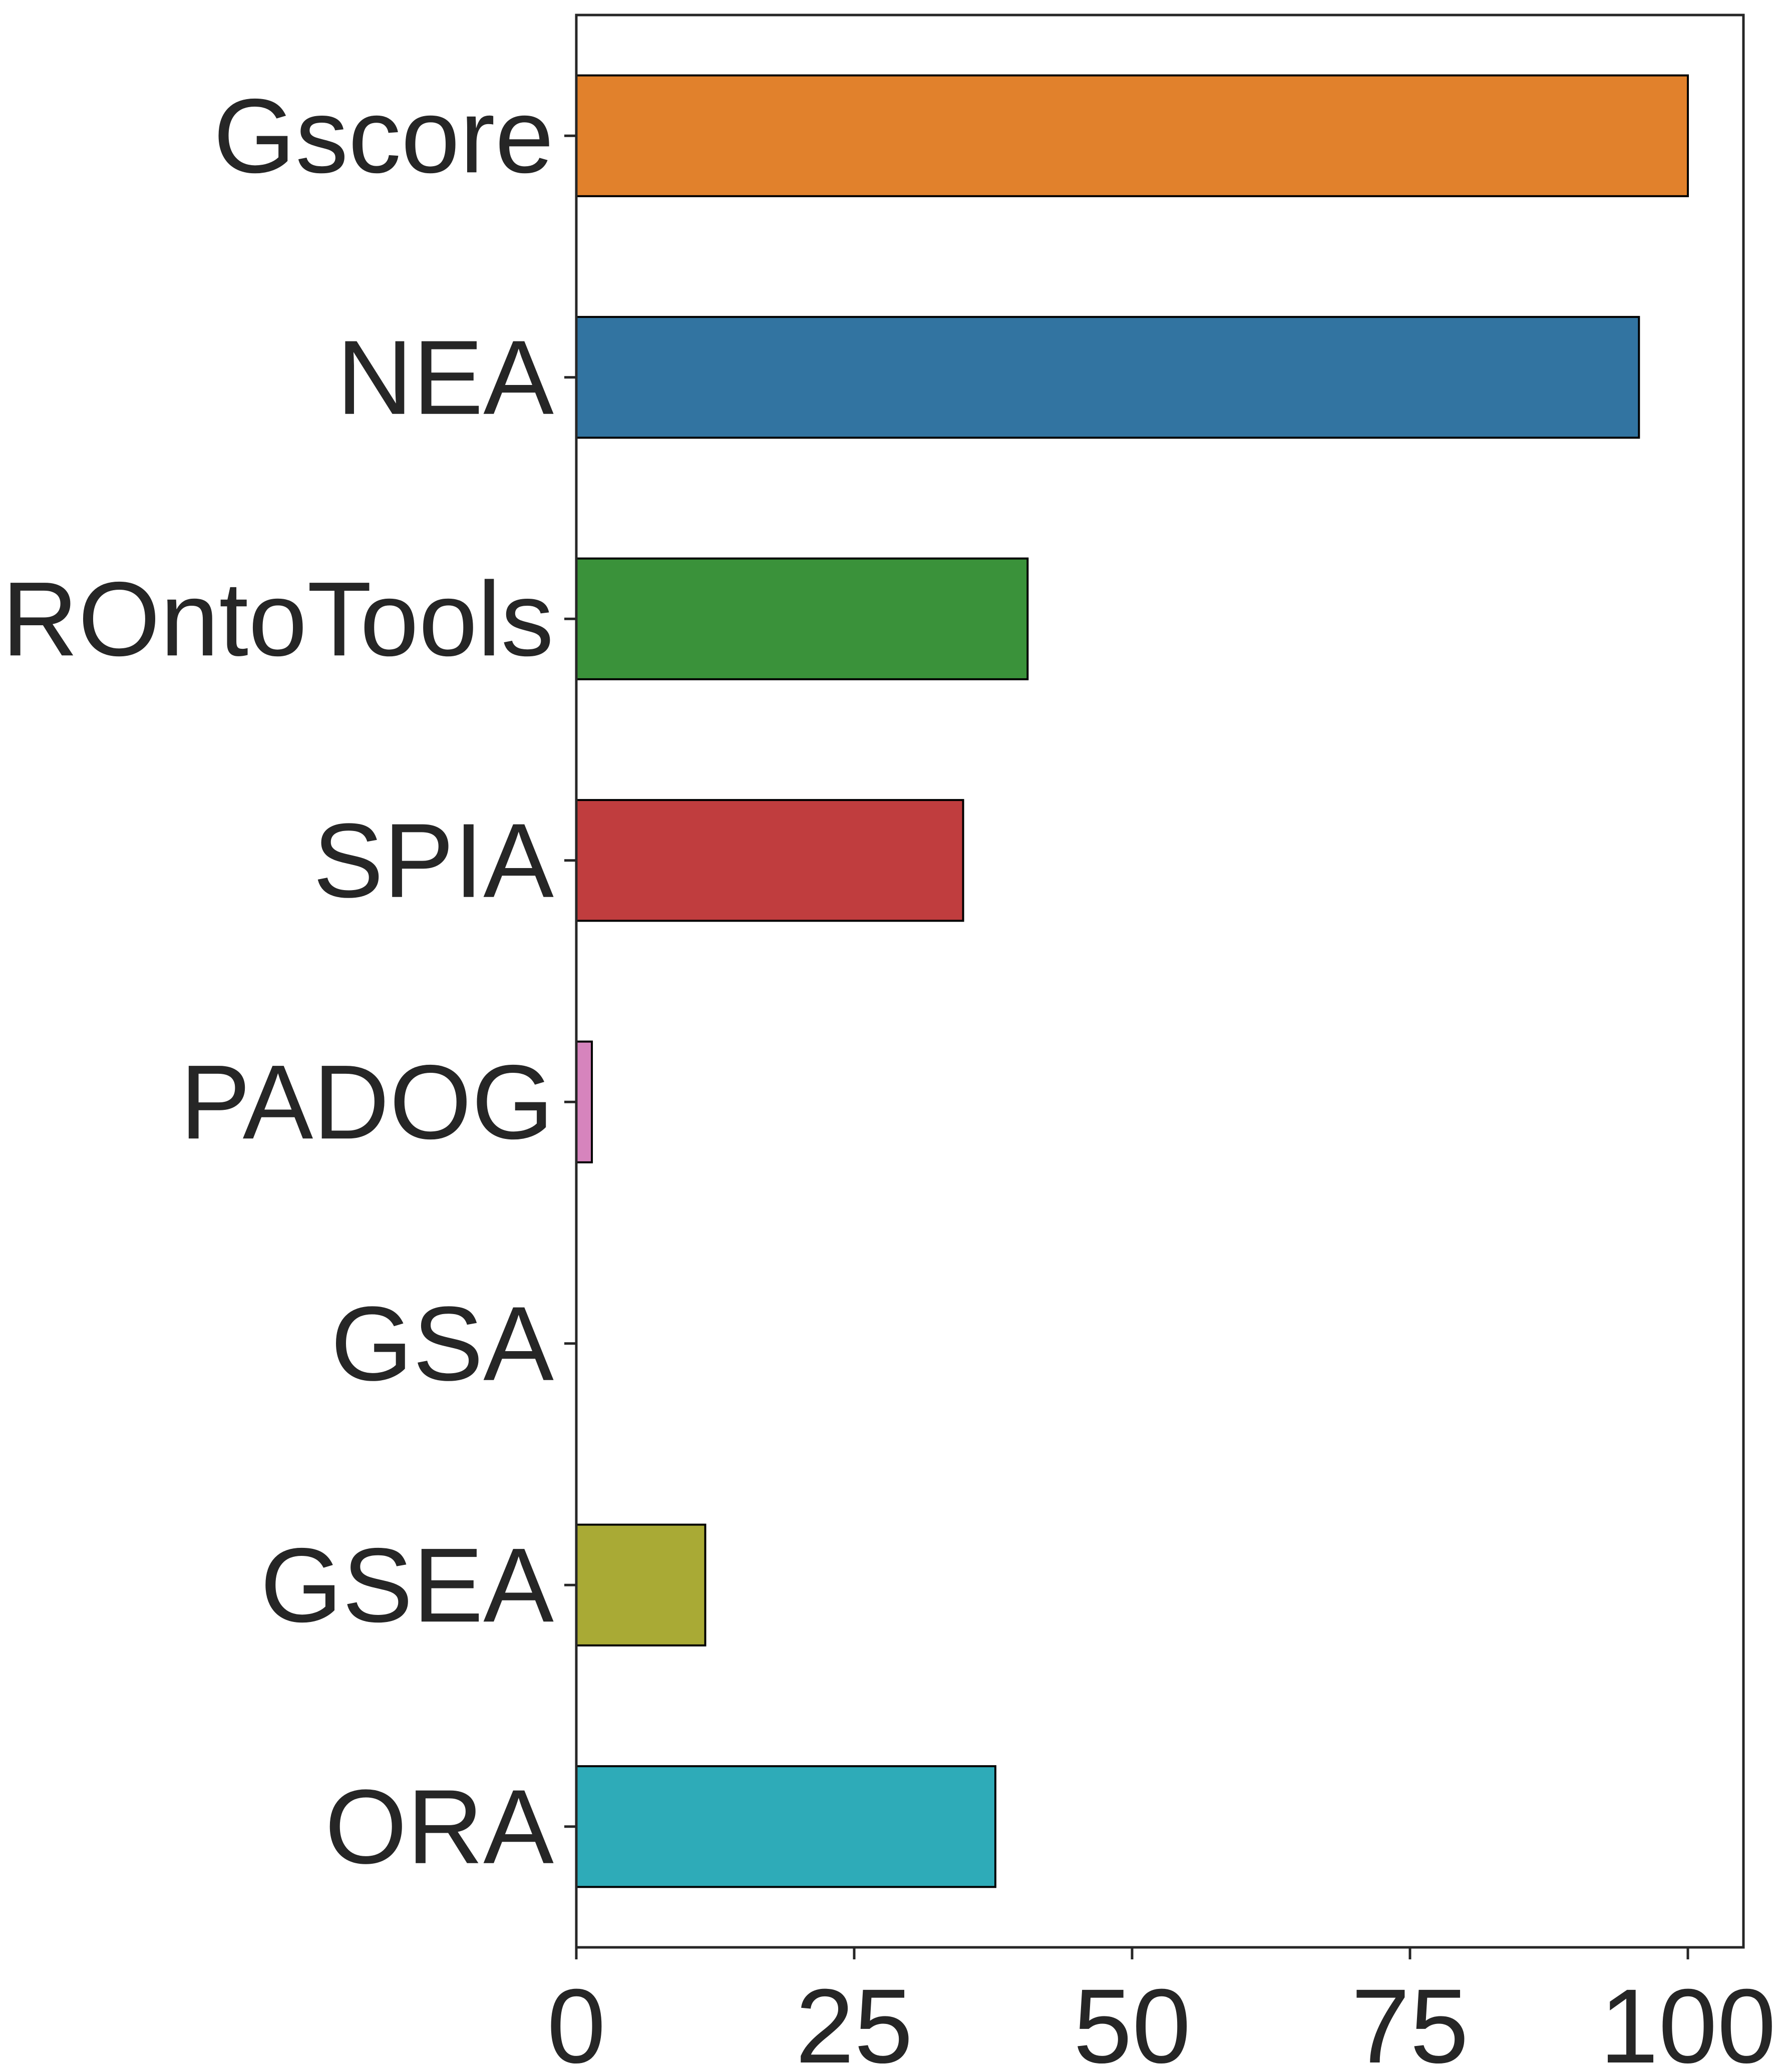  I want to click on x-tick-label-100: 100, so click(1688, 2019).